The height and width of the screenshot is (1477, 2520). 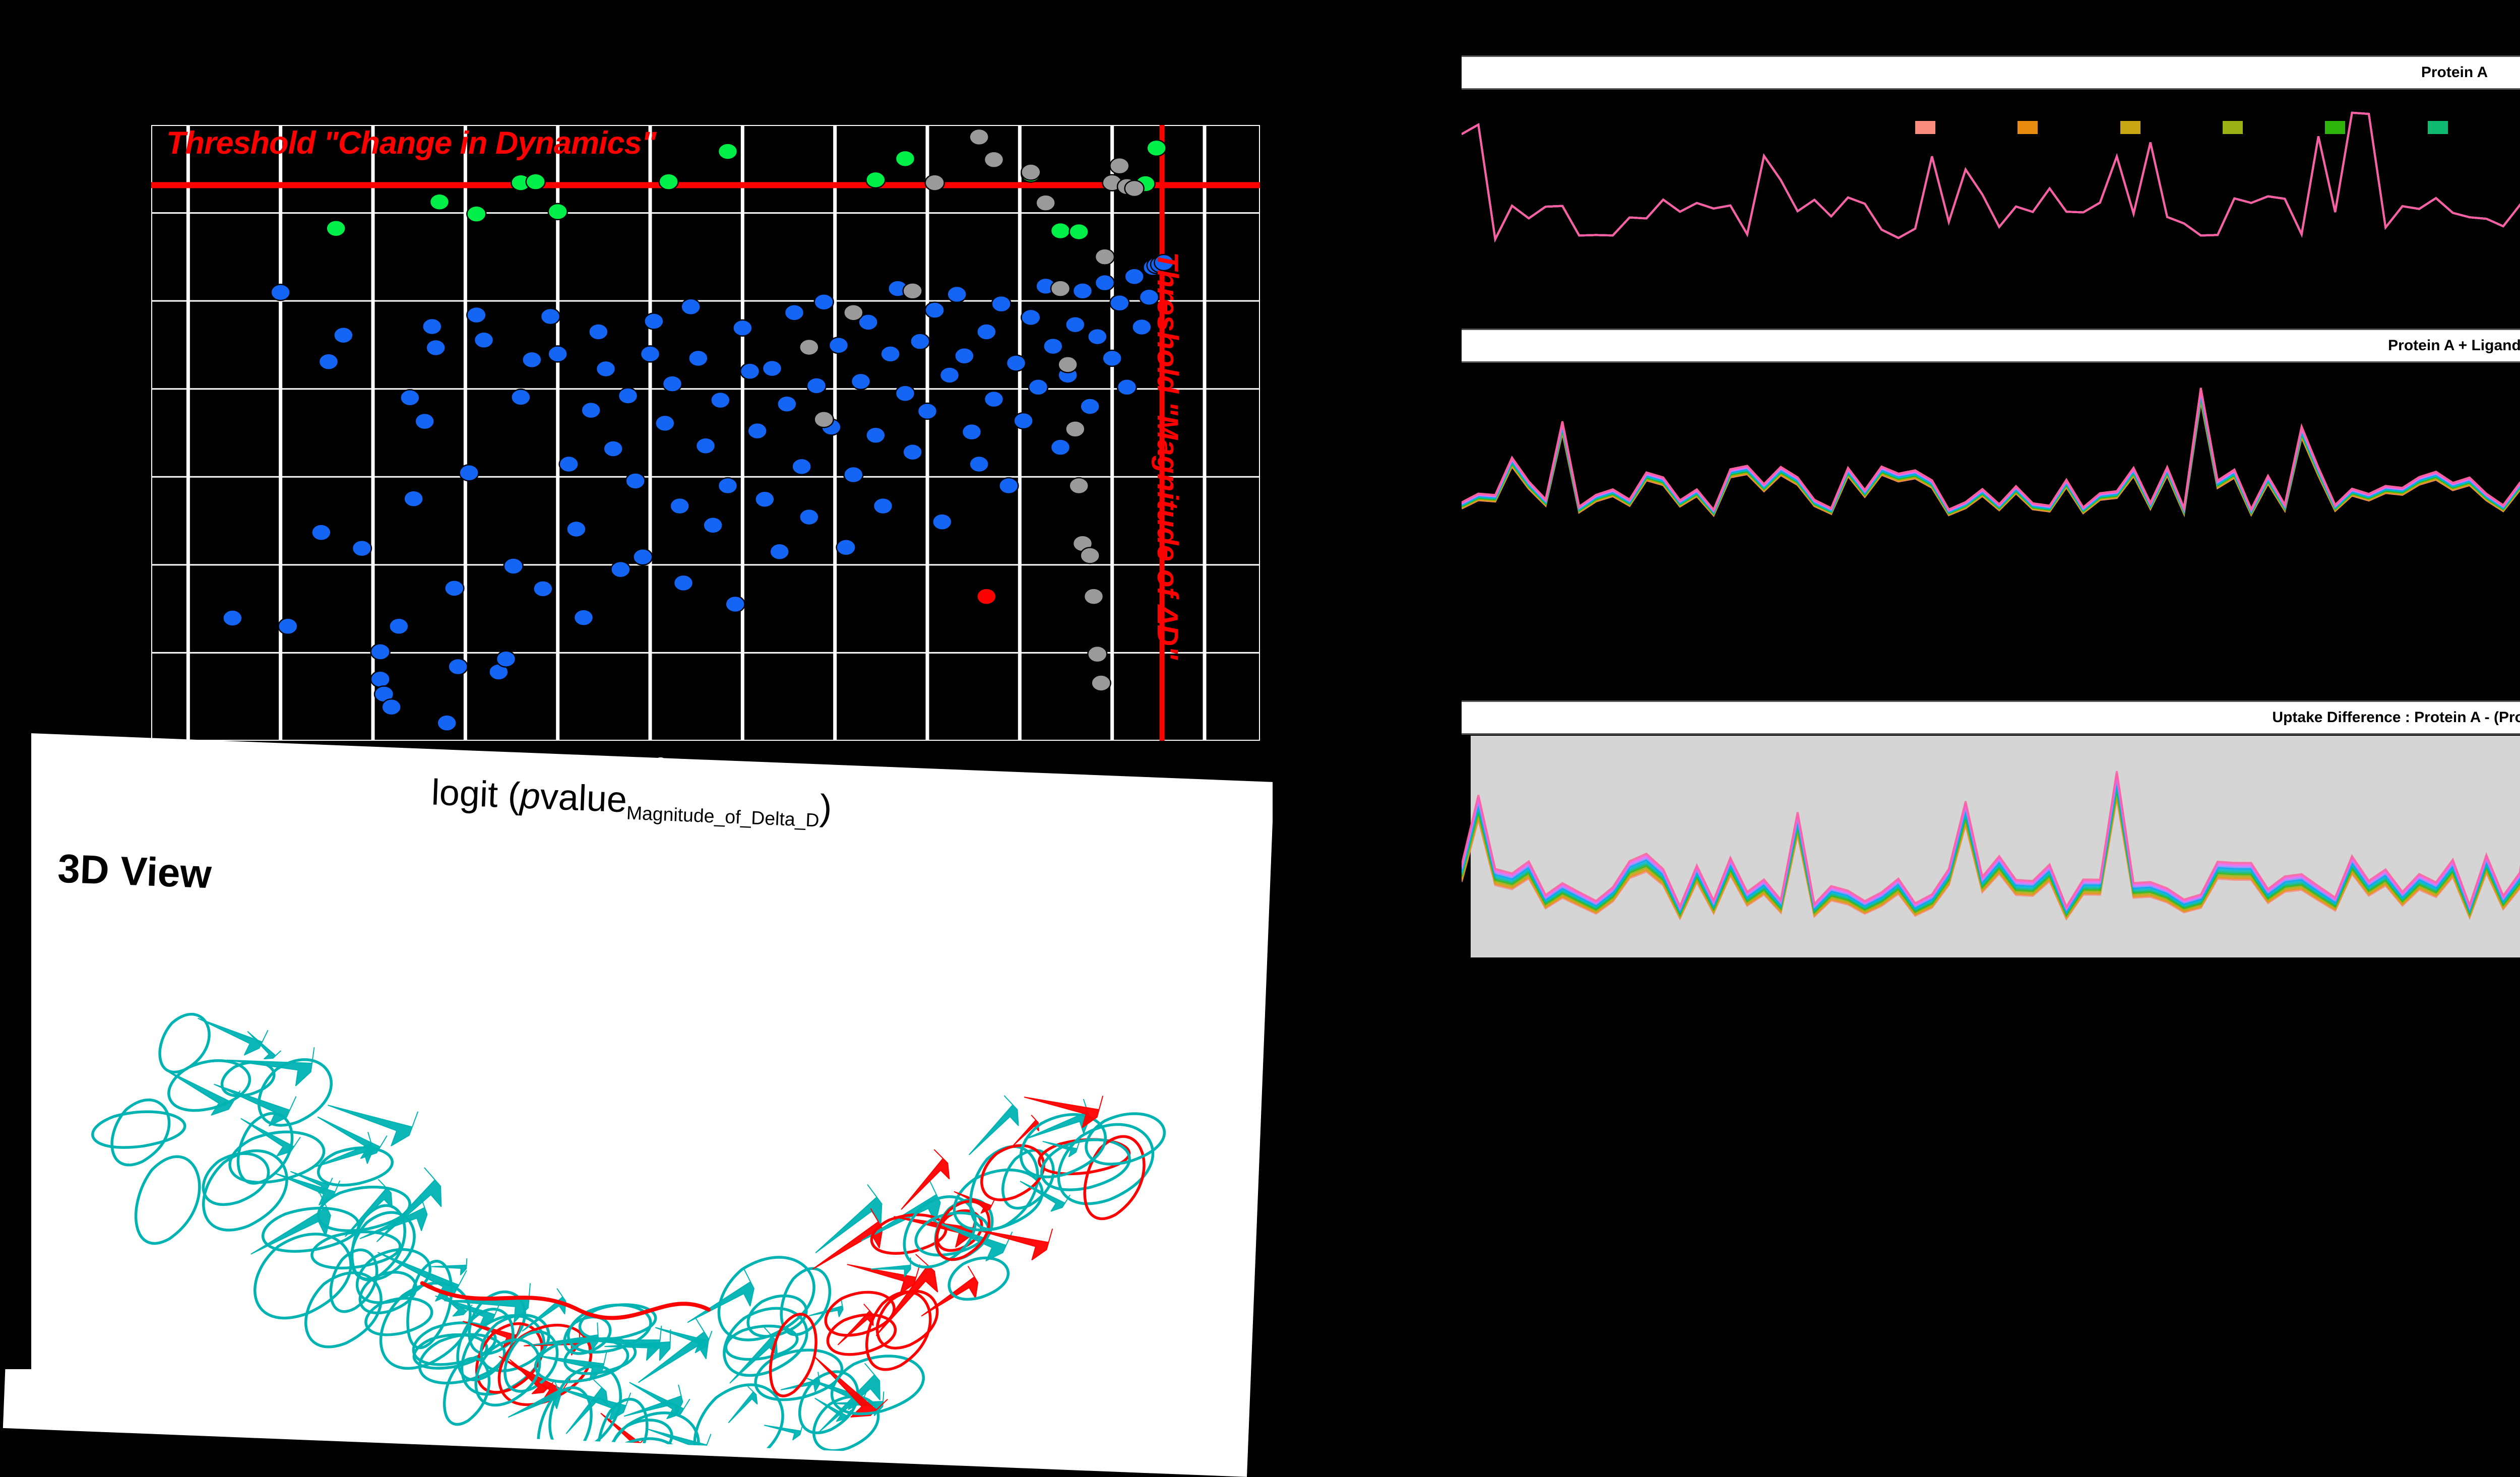 I want to click on protein-a-ligand-traces-svg, so click(x=1991, y=453).